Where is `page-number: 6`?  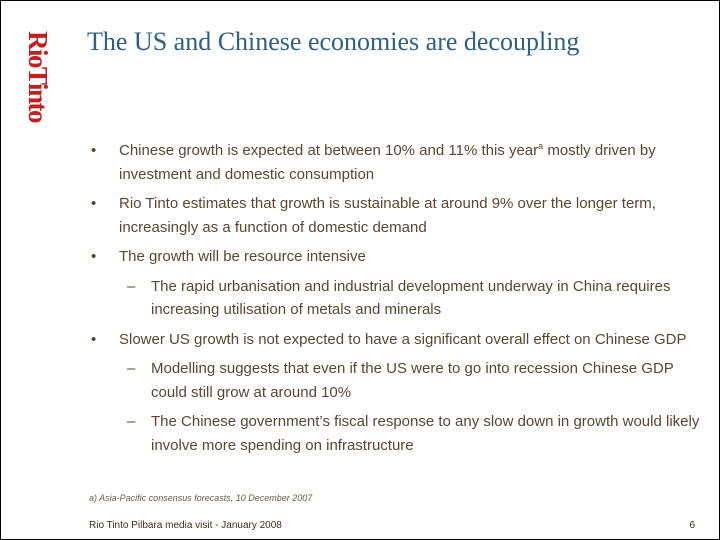
page-number: 6 is located at coordinates (692, 525).